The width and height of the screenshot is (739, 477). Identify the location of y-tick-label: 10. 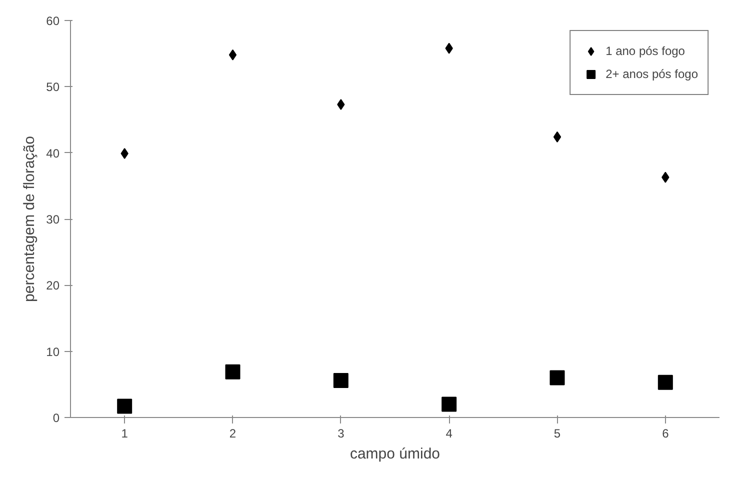
(53, 351).